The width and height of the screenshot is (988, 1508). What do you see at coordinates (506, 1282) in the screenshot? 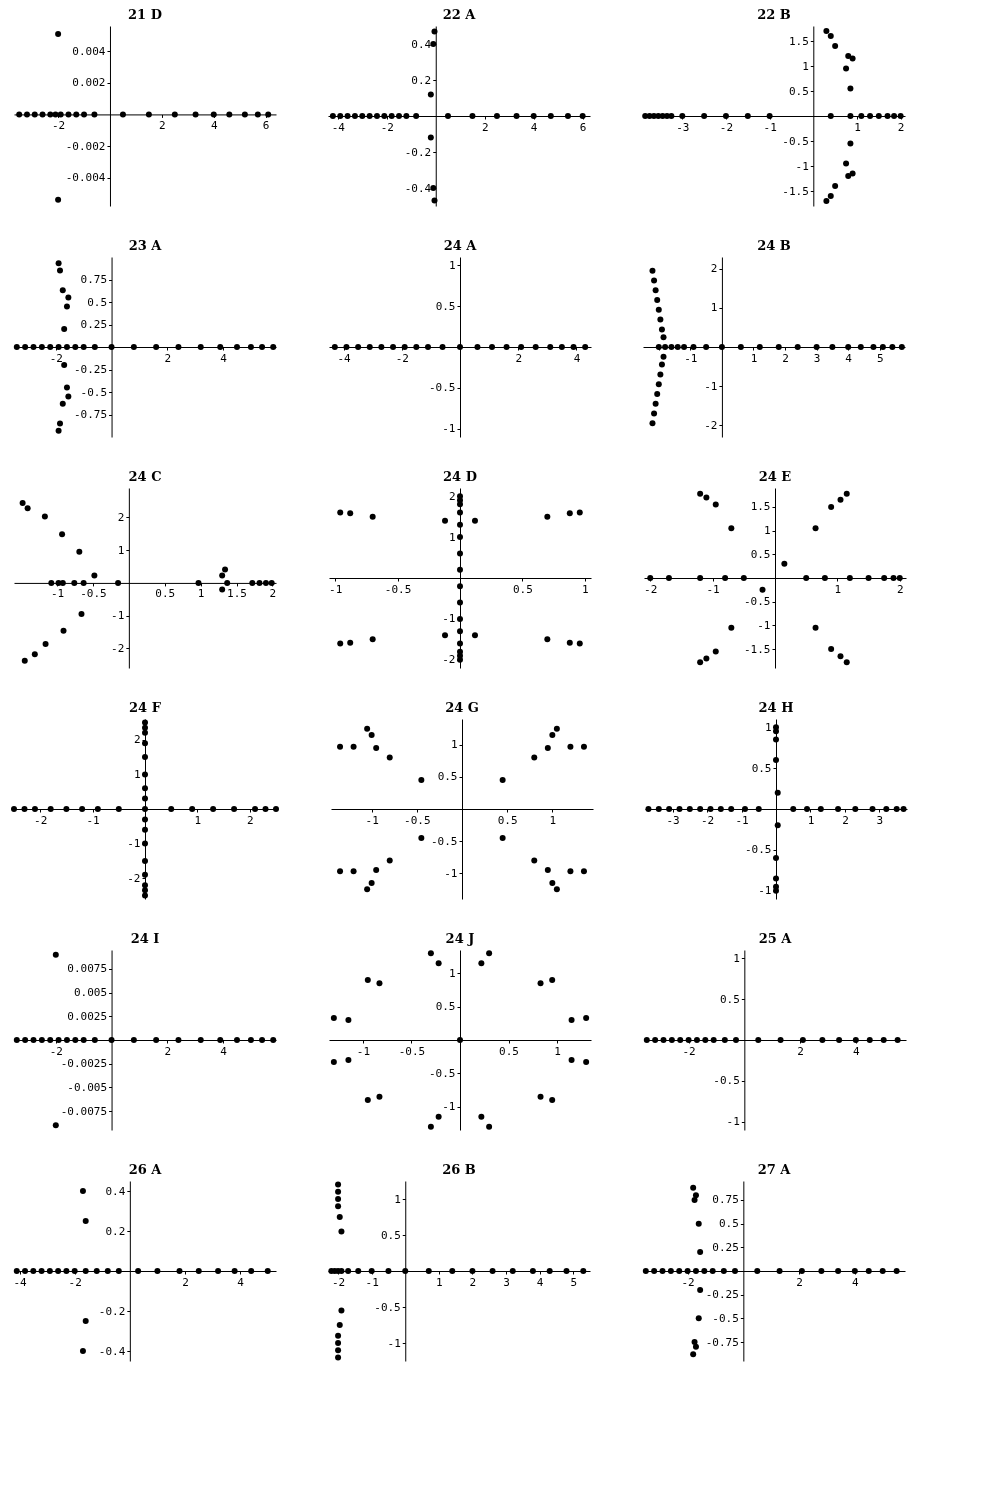
I see `x-tick-label: 3` at bounding box center [506, 1282].